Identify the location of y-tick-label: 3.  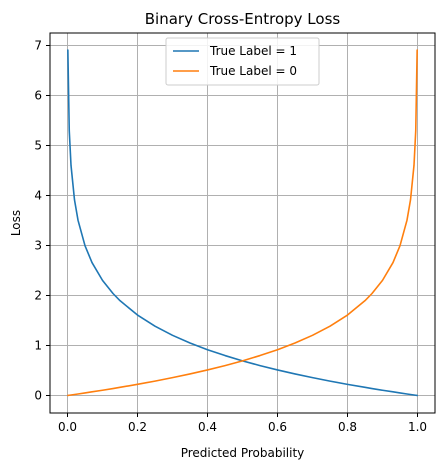
(38, 246).